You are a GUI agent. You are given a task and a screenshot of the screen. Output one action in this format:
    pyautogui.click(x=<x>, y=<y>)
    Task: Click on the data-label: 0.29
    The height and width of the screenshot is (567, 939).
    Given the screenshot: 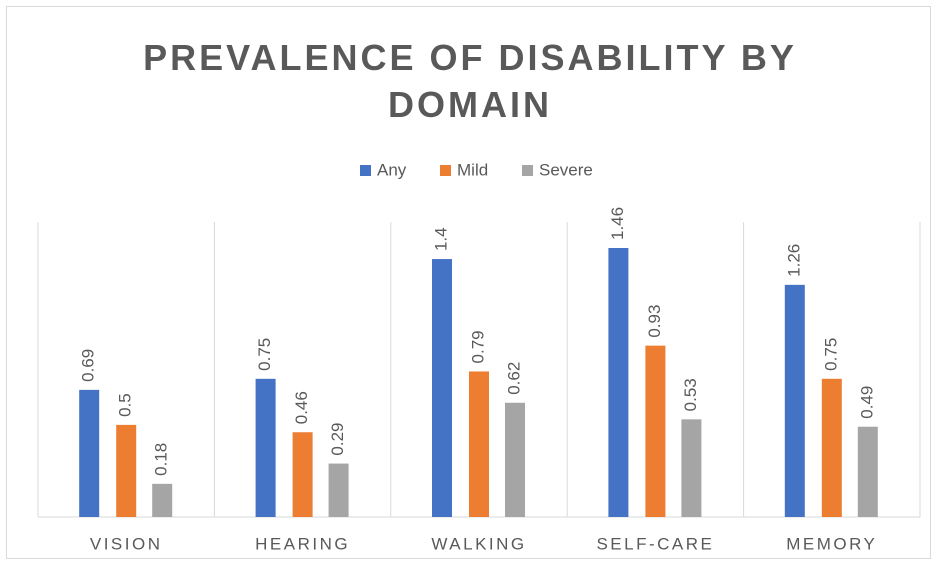 What is the action you would take?
    pyautogui.click(x=337, y=438)
    